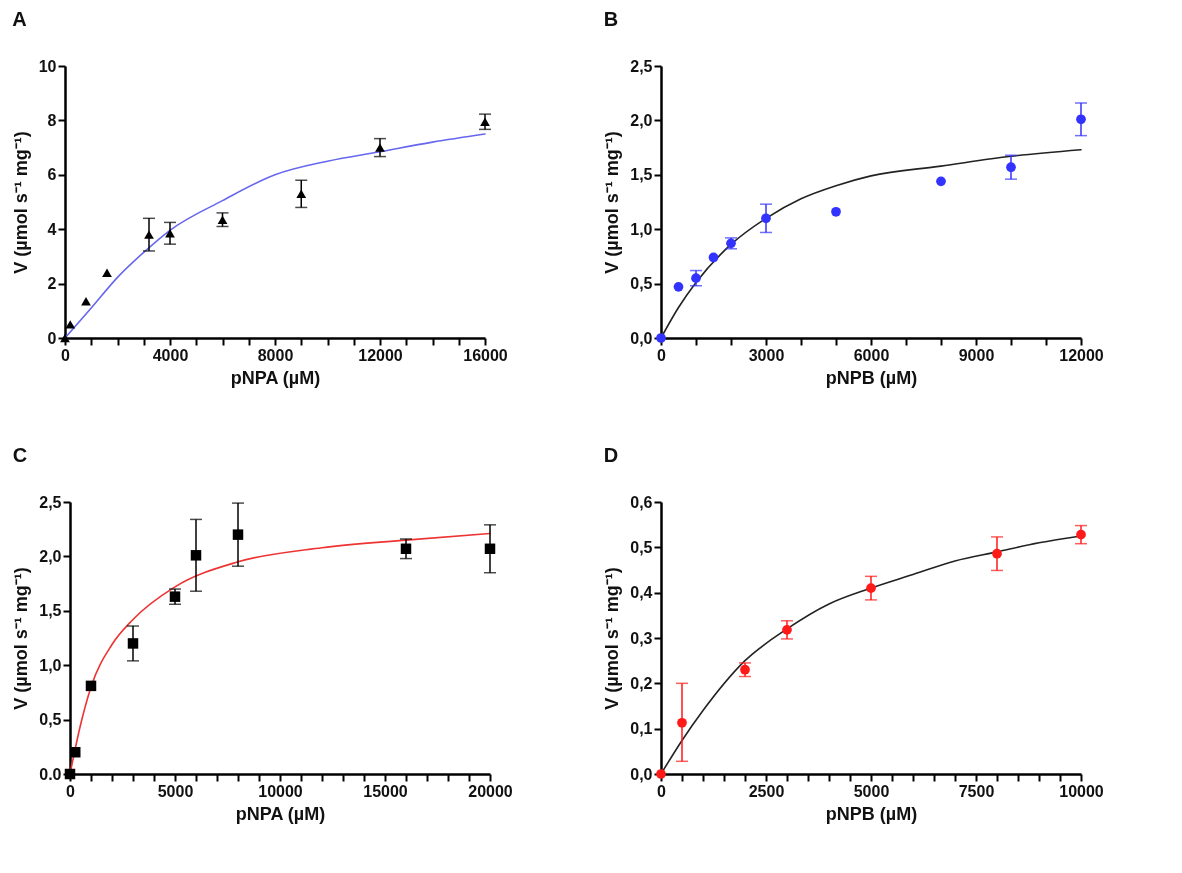 The width and height of the screenshot is (1182, 873). Describe the element at coordinates (52, 229) in the screenshot. I see `y-tick-label: 4` at that location.